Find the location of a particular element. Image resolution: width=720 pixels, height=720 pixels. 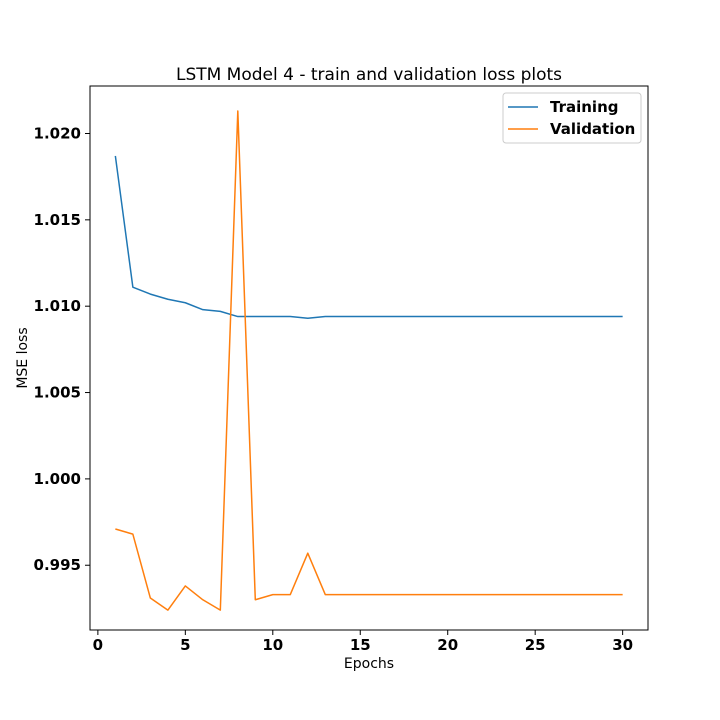

x-tick-label: 20 is located at coordinates (447, 645).